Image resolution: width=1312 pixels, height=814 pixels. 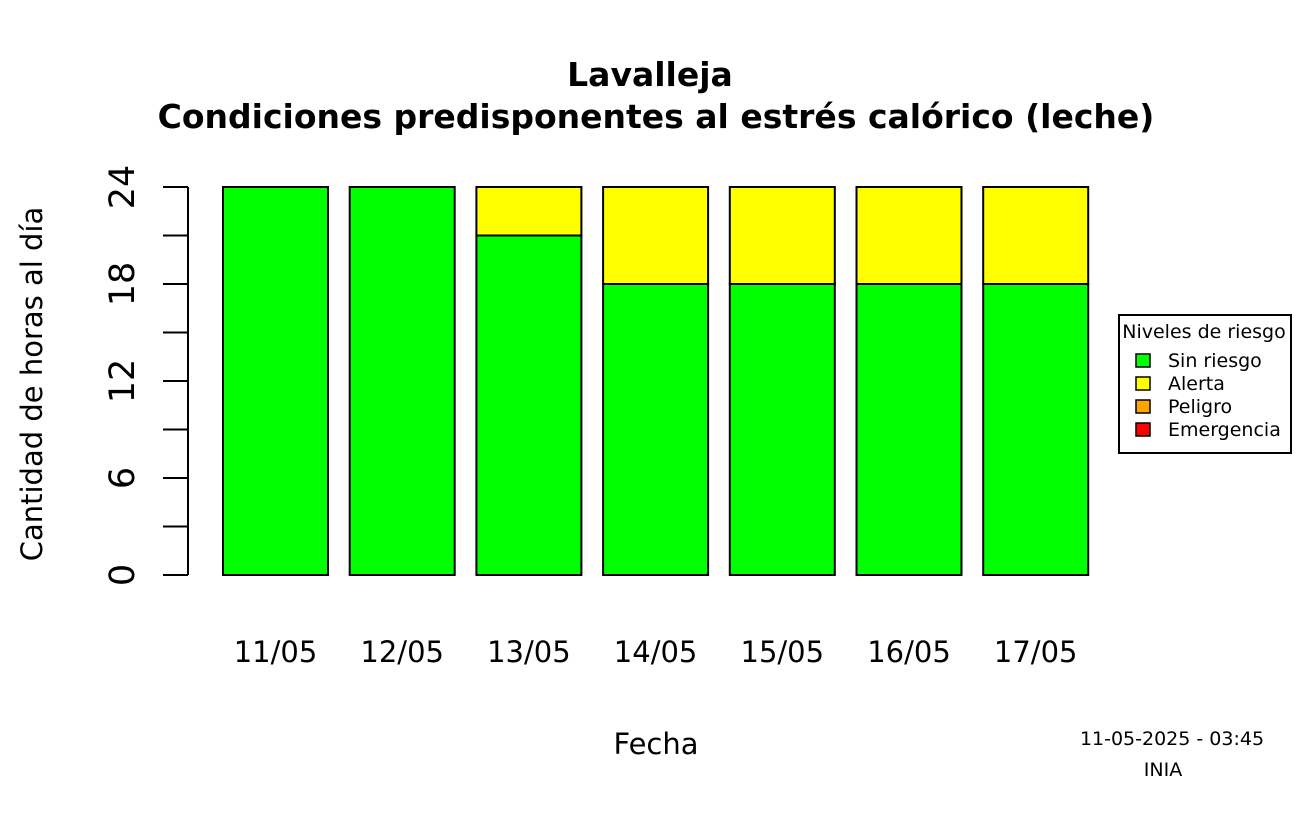 I want to click on y-axis: 0 6 12 18 24, so click(x=145, y=375).